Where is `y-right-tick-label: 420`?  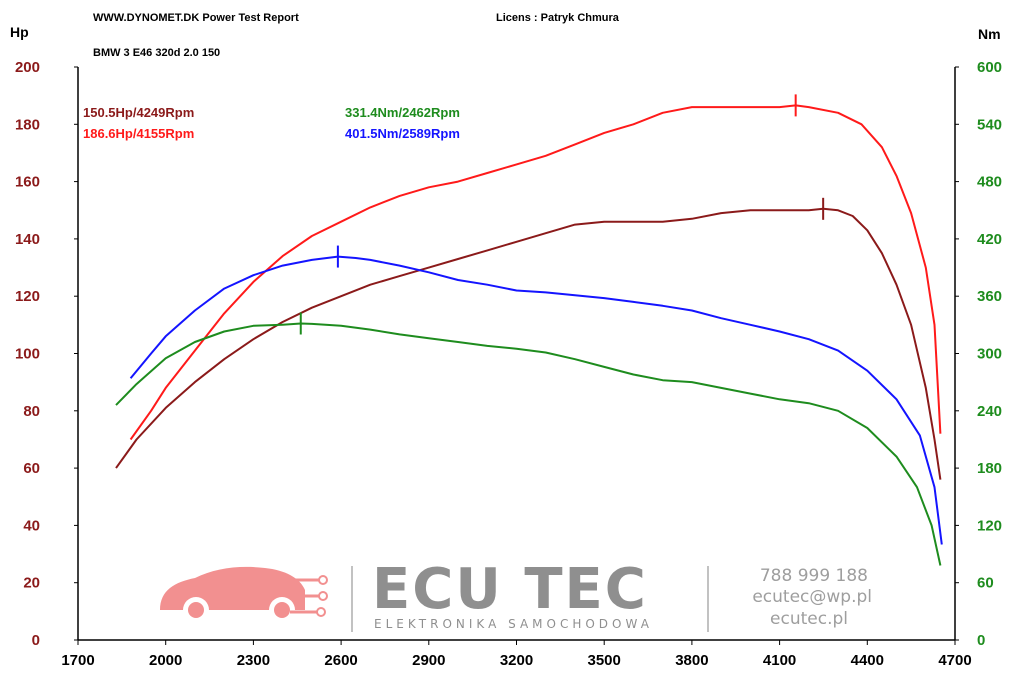
y-right-tick-label: 420 is located at coordinates (989, 239).